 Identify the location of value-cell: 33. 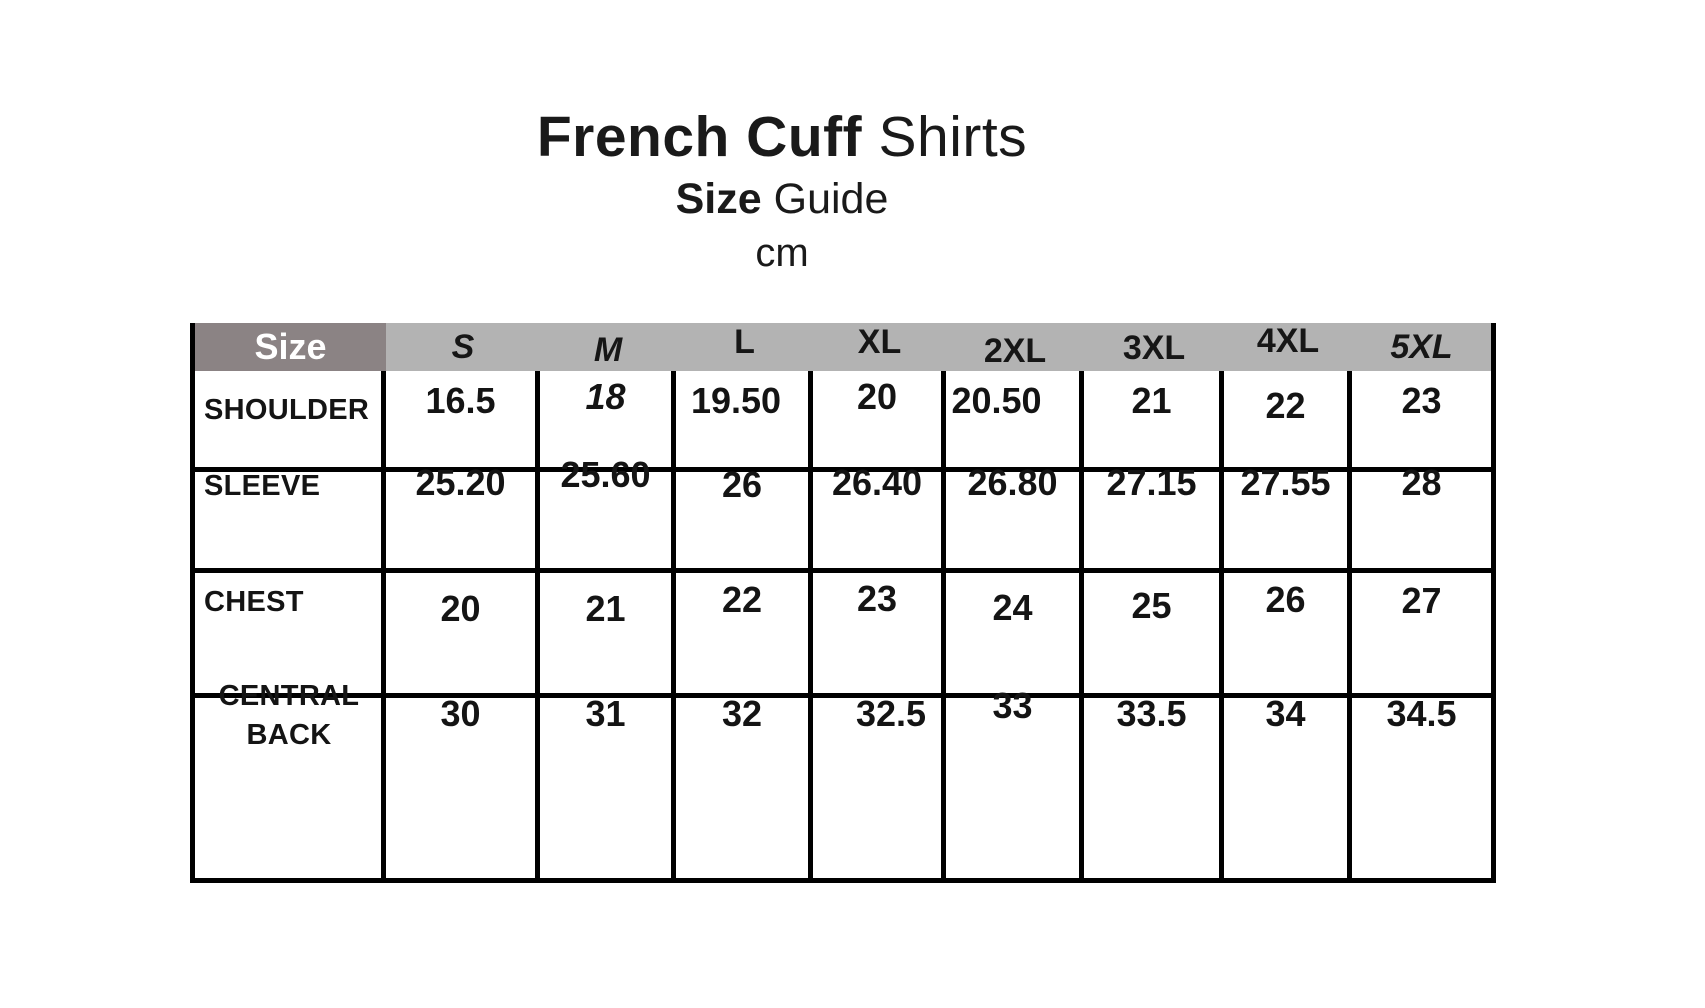
(1015, 781).